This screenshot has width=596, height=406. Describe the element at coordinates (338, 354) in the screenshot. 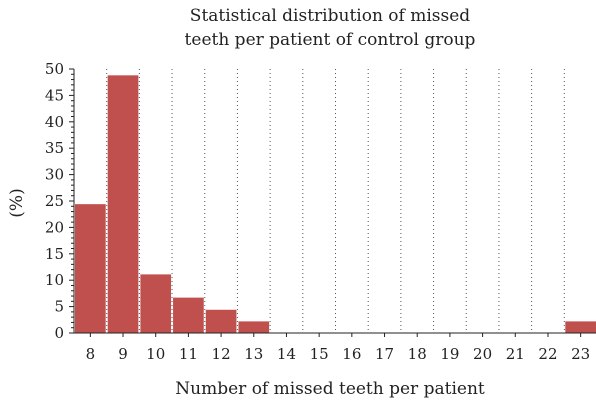

I see `x-tick-labels: 8 9 10 11 12 13 14 15 16 17 18 19 20 21 22 23` at that location.